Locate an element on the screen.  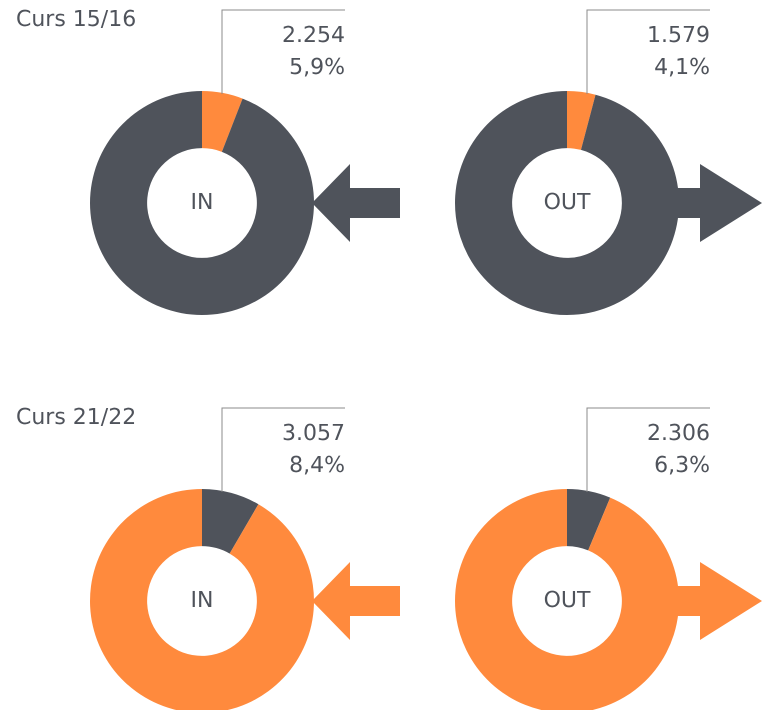
text: 4,1% is located at coordinates (682, 68).